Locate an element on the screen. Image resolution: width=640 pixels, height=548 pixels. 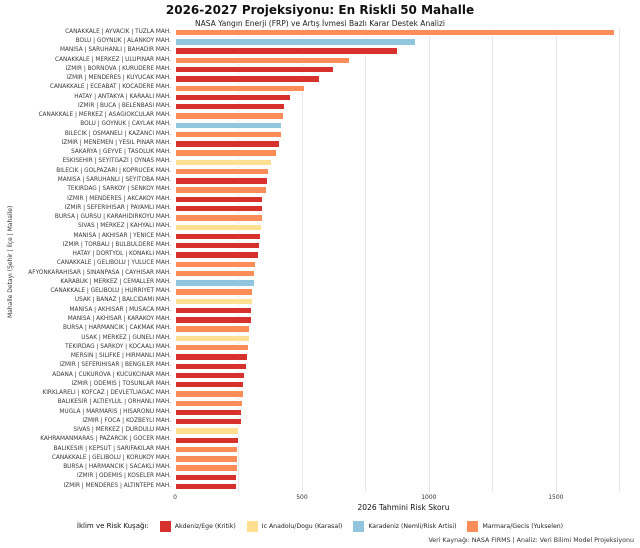
row-label: MANISA | AKHISAR | KARAKOY MAH. is located at coordinates (119, 318).